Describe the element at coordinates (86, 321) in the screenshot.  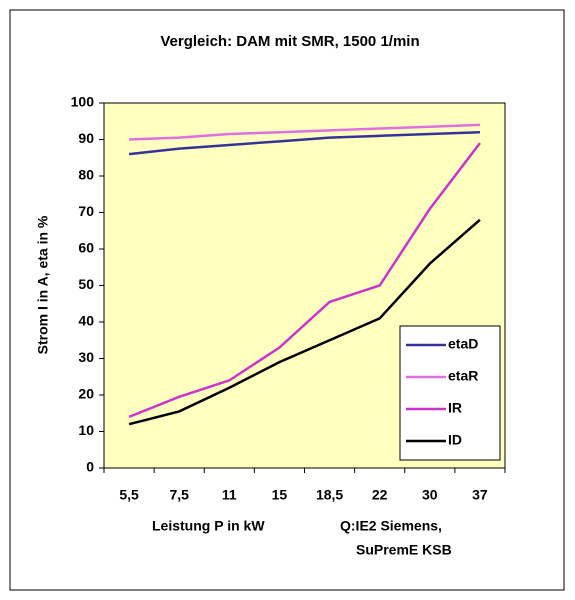
I see `y-tick-label: 40` at that location.